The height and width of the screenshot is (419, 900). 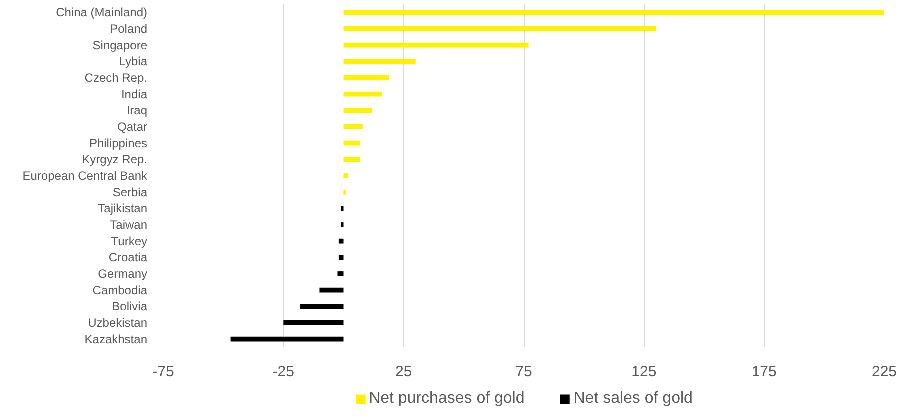 What do you see at coordinates (885, 372) in the screenshot?
I see `x-tick-label: 225` at bounding box center [885, 372].